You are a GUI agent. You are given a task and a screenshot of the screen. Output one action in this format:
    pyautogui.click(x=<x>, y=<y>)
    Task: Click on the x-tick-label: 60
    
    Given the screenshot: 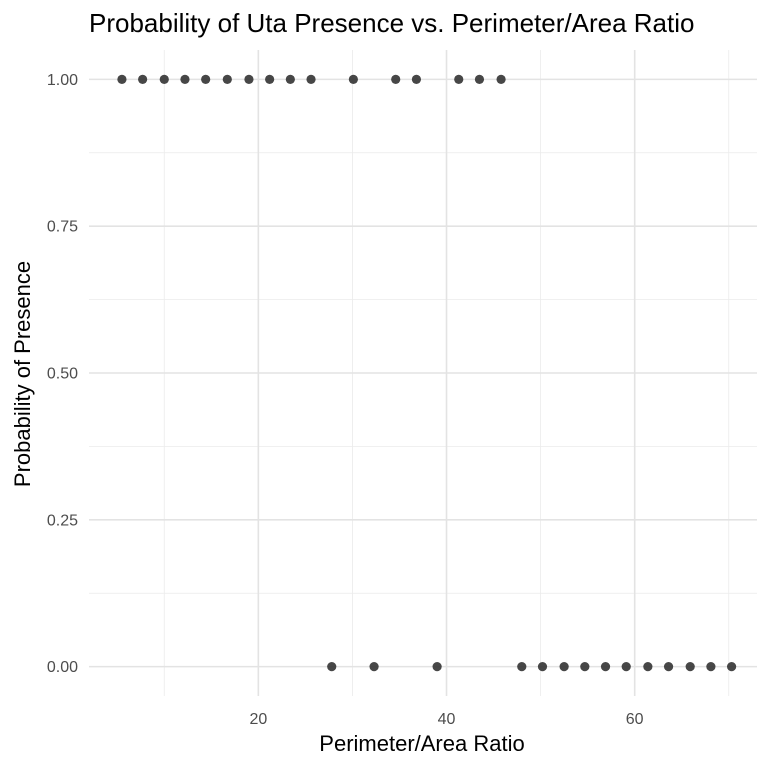 What is the action you would take?
    pyautogui.click(x=635, y=719)
    